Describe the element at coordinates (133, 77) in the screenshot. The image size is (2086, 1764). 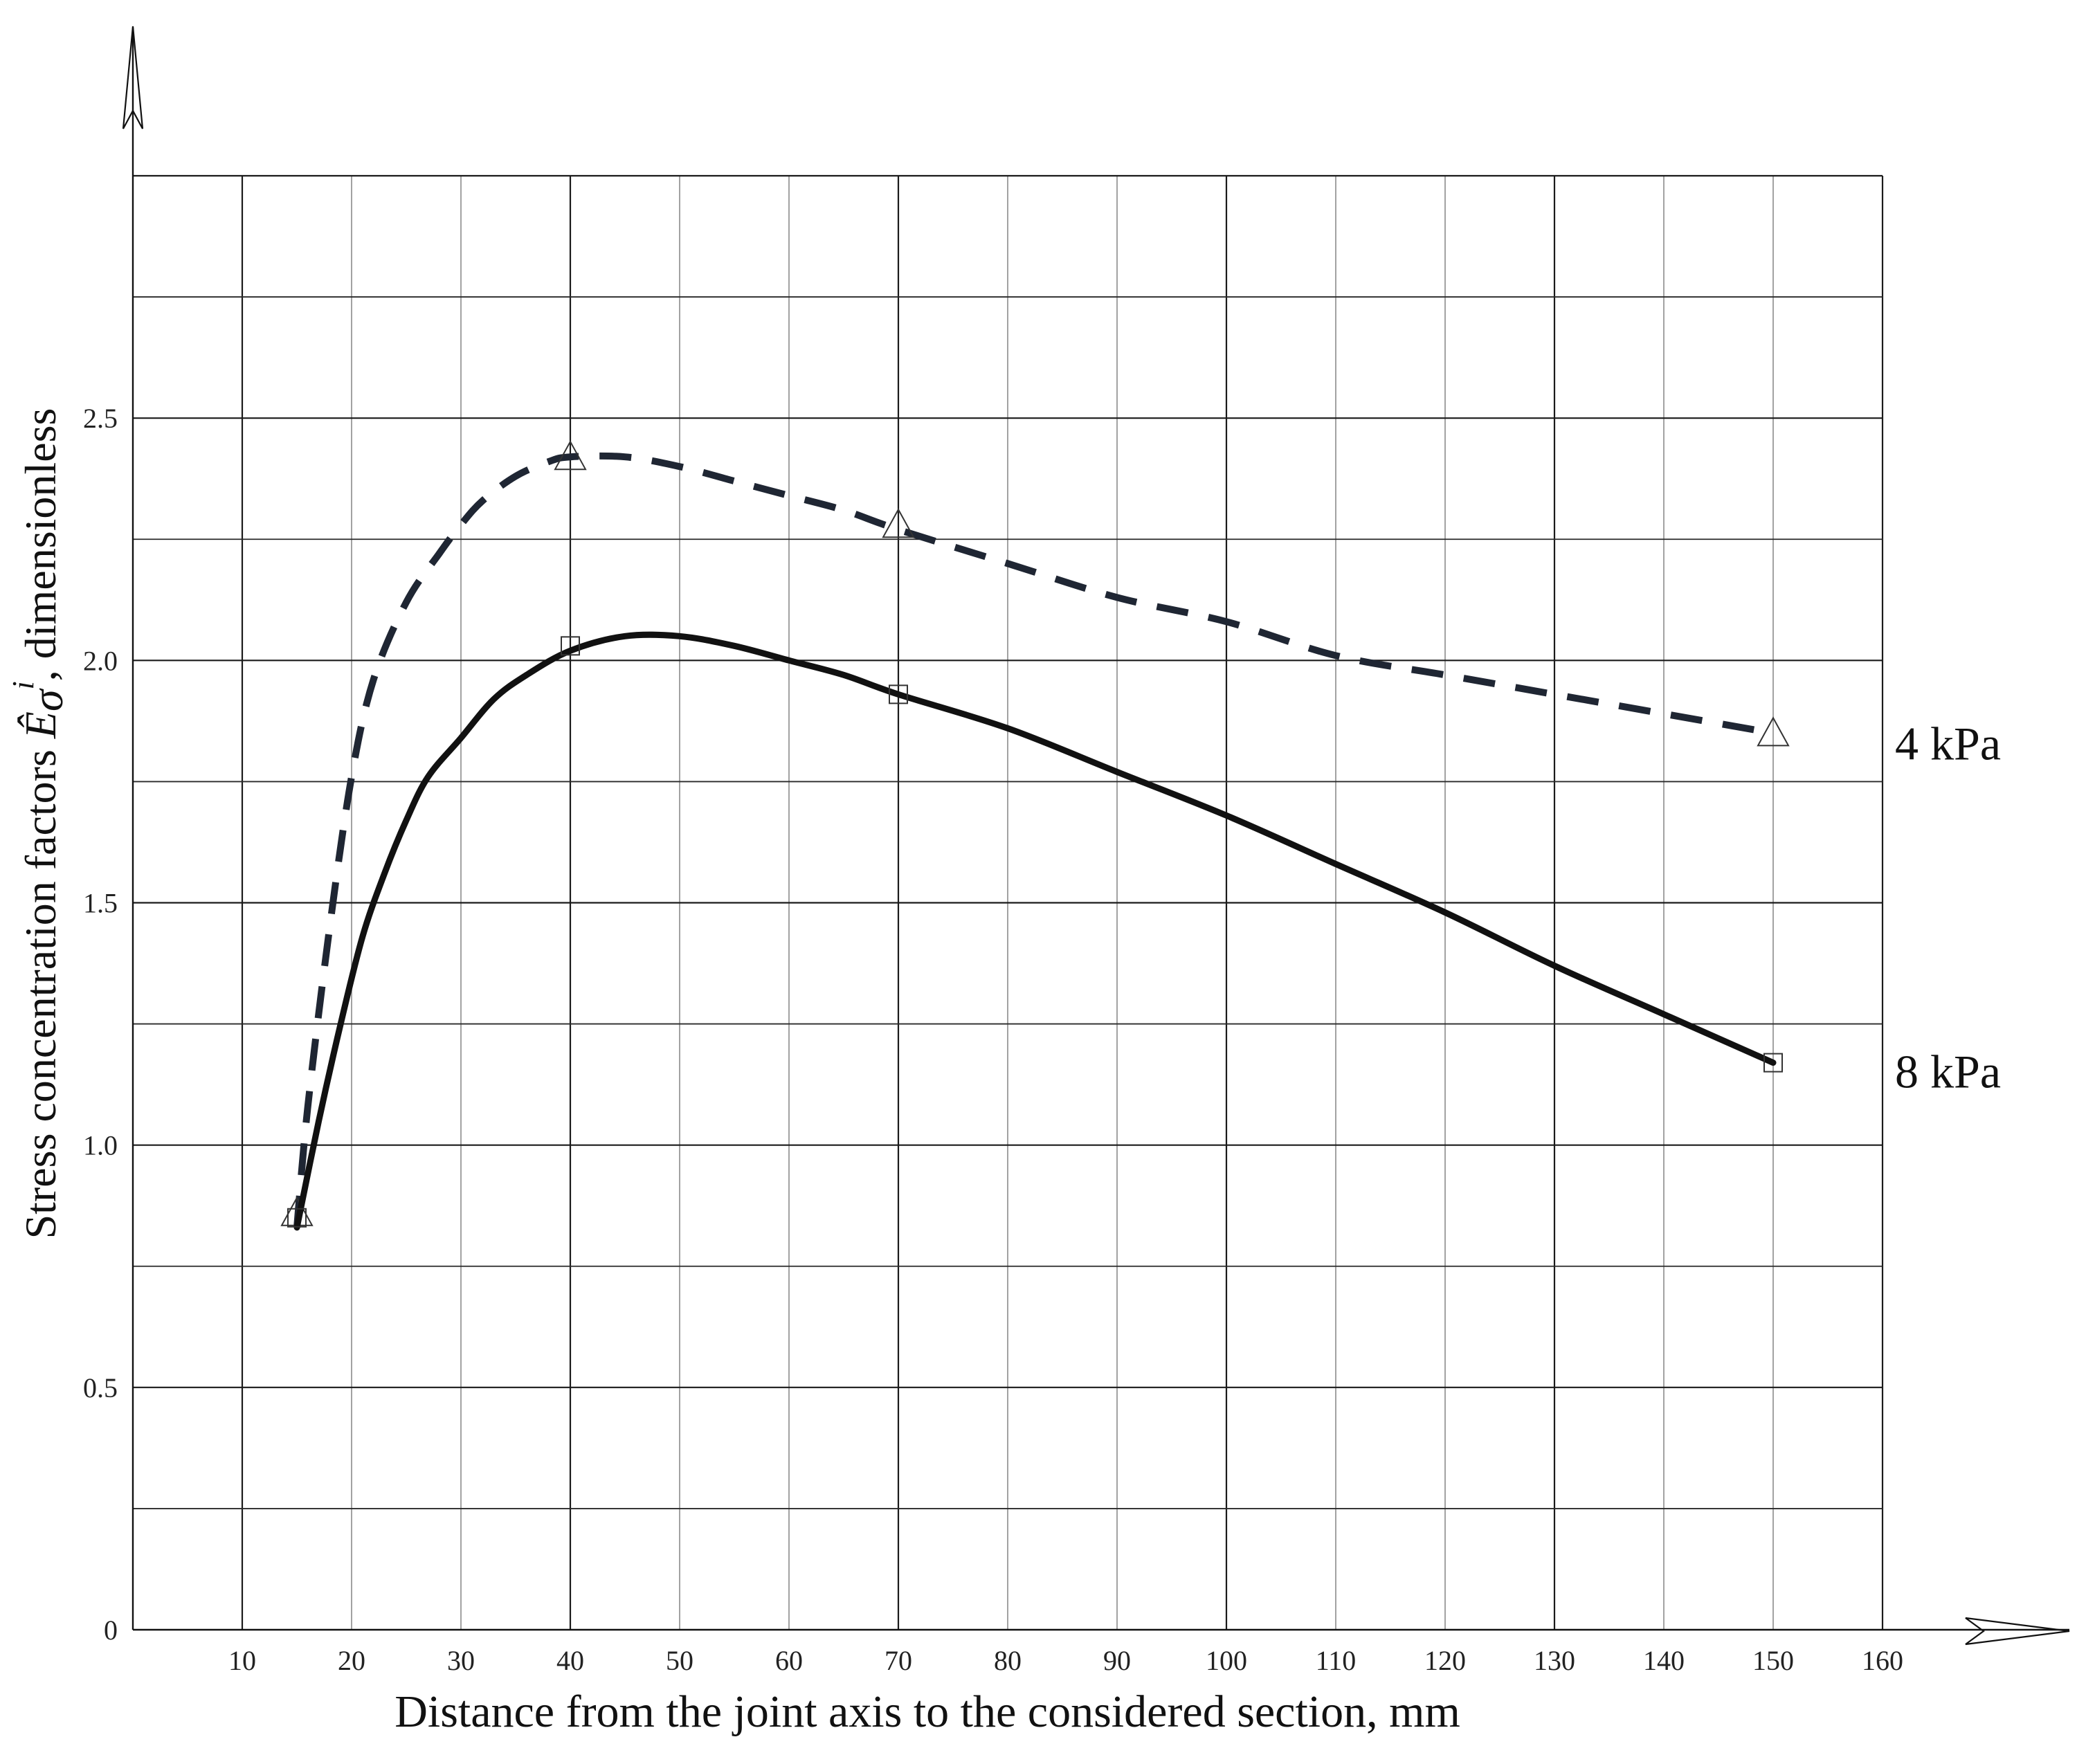
I see `y-axis-arrow-icon` at that location.